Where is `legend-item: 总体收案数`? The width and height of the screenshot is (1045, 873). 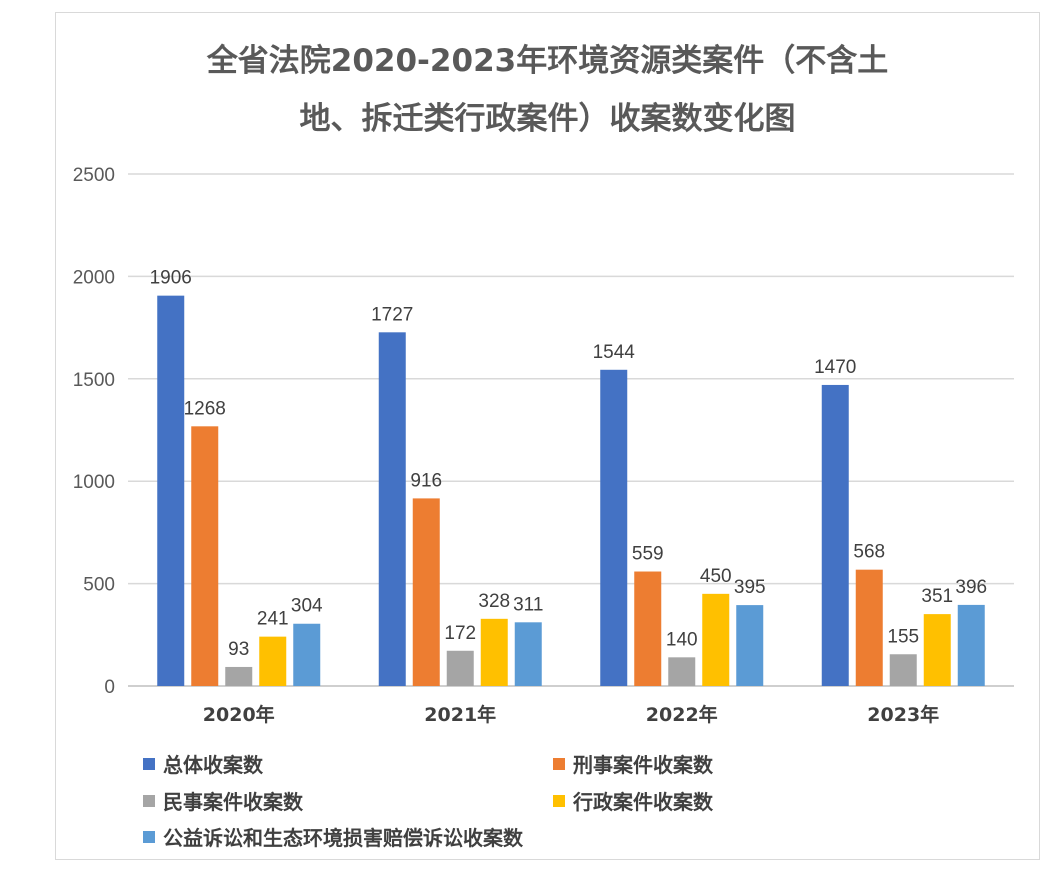 legend-item: 总体收案数 is located at coordinates (203, 763).